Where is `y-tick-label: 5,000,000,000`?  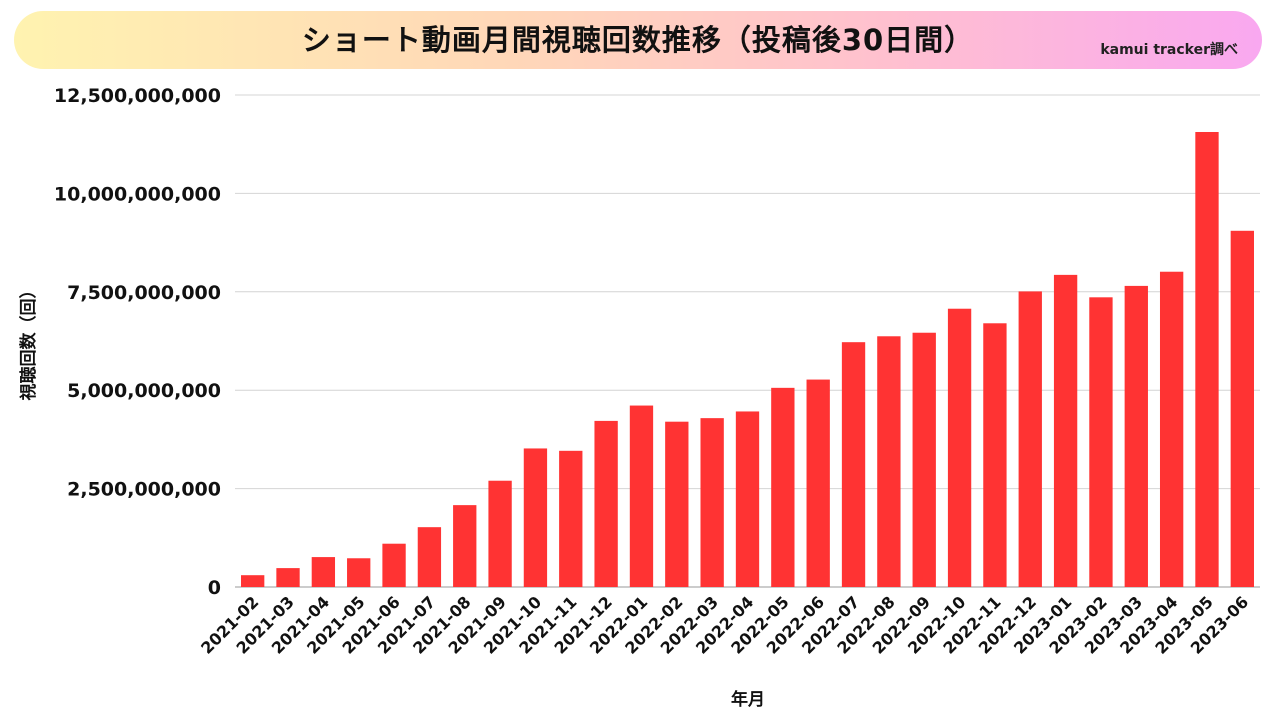
y-tick-label: 5,000,000,000 is located at coordinates (144, 391).